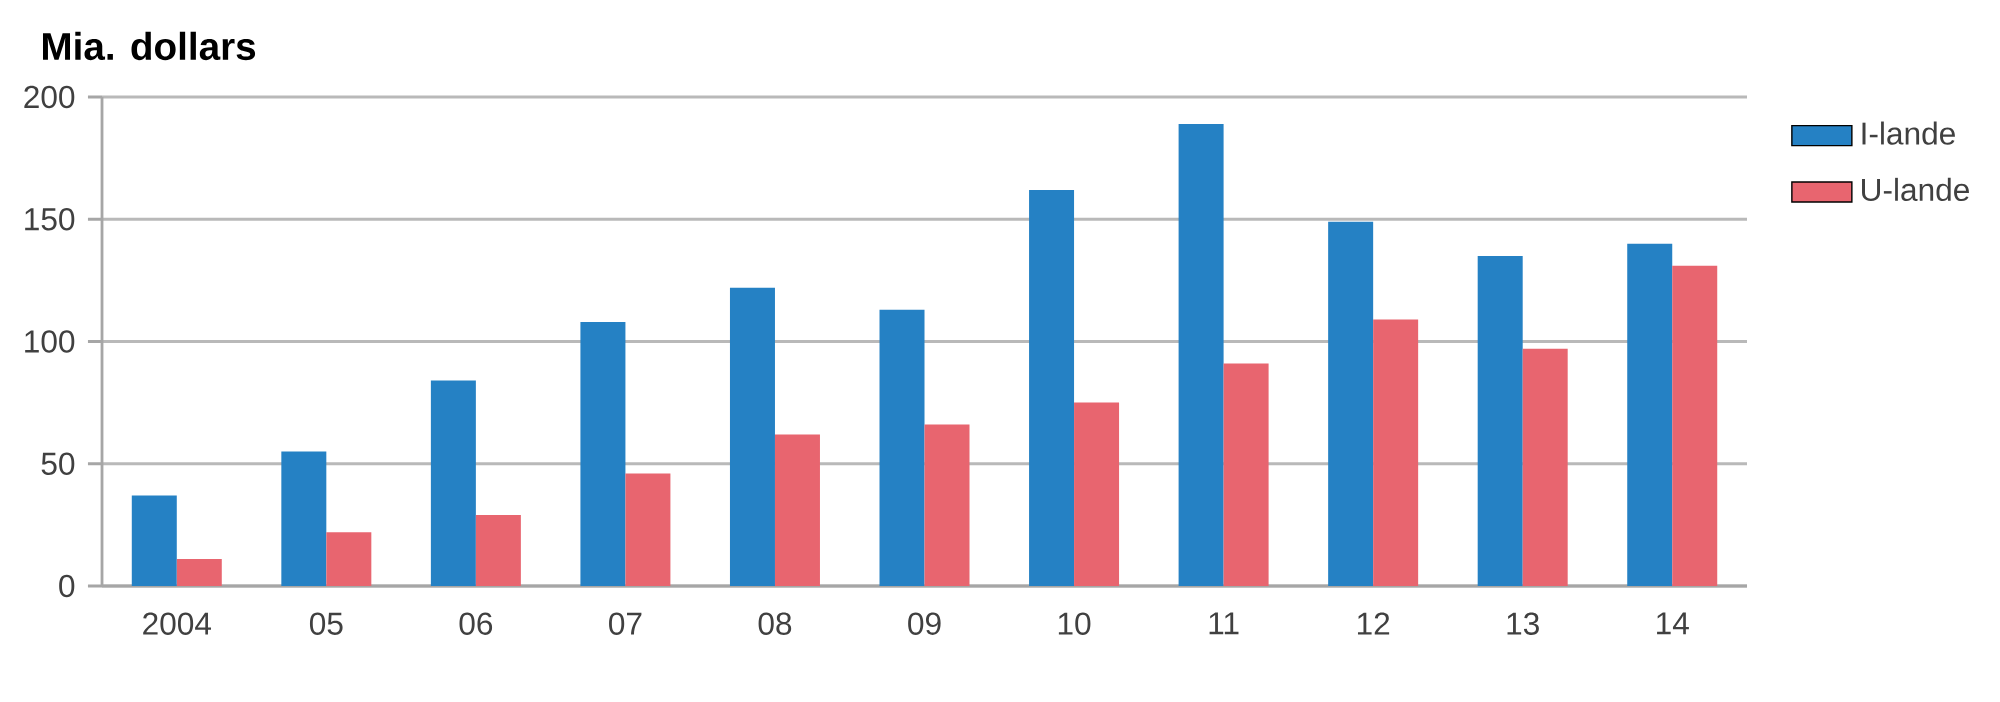 Image resolution: width=2000 pixels, height=702 pixels. Describe the element at coordinates (476, 623) in the screenshot. I see `x-tick-label: 06` at that location.